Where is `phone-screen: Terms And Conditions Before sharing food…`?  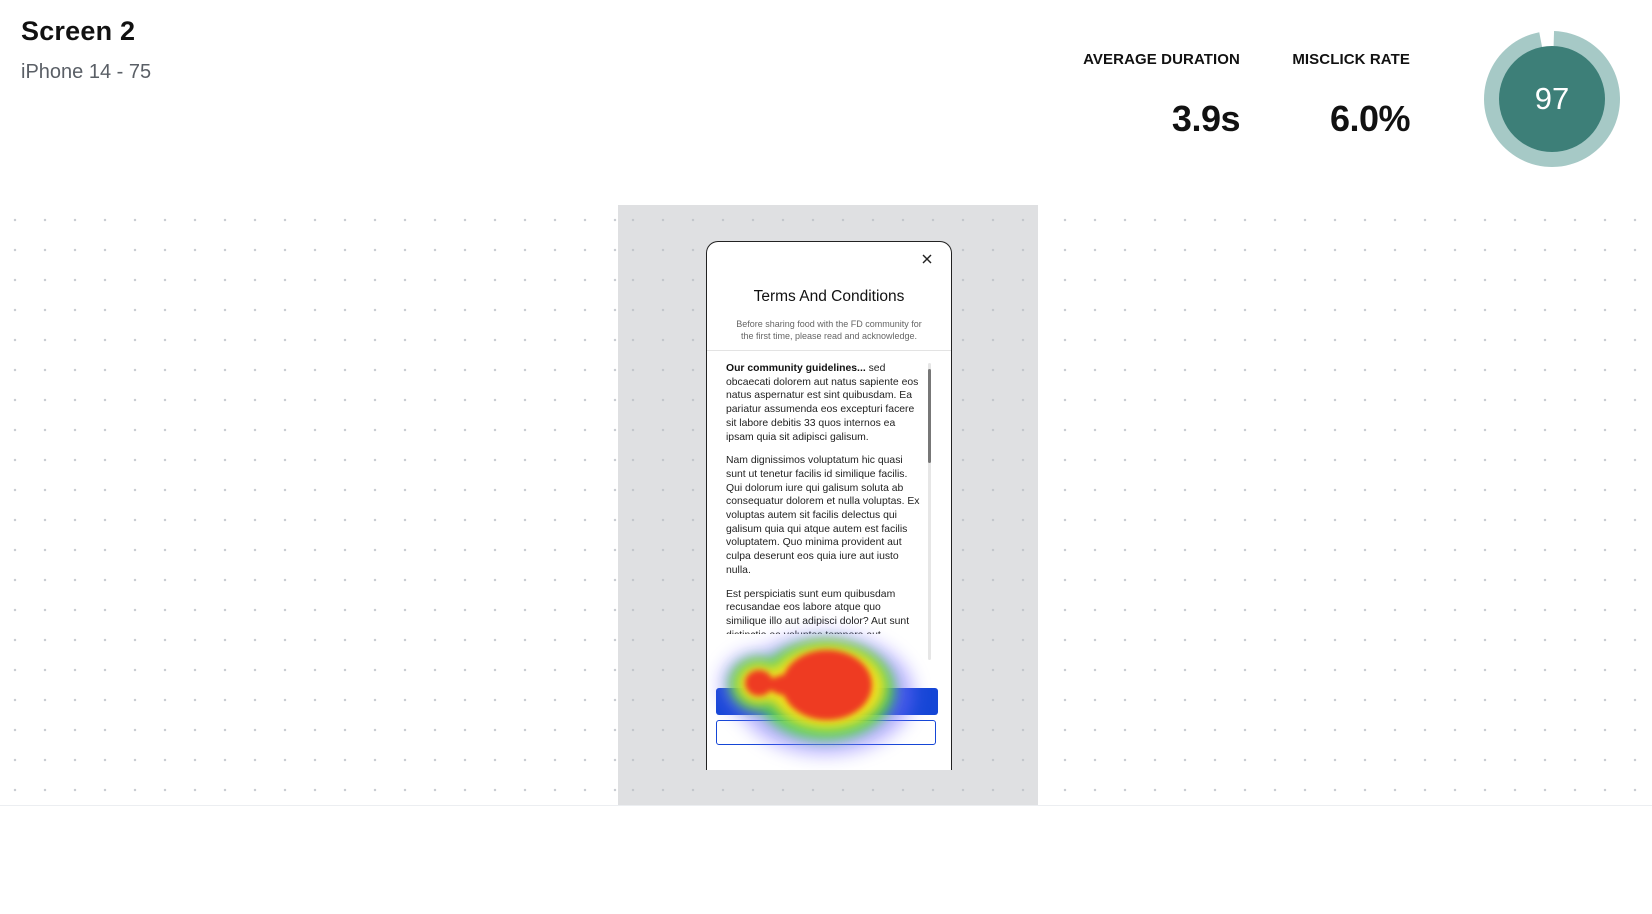
phone-screen: Terms And Conditions Before sharing food… is located at coordinates (829, 505).